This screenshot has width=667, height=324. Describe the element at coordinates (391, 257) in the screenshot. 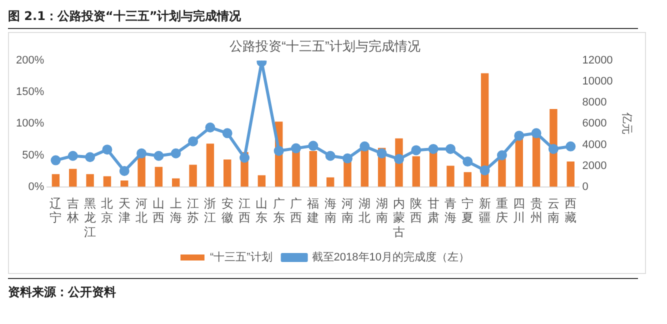

I see `legend-label: 截至2018年10月的完成度（左）` at that location.